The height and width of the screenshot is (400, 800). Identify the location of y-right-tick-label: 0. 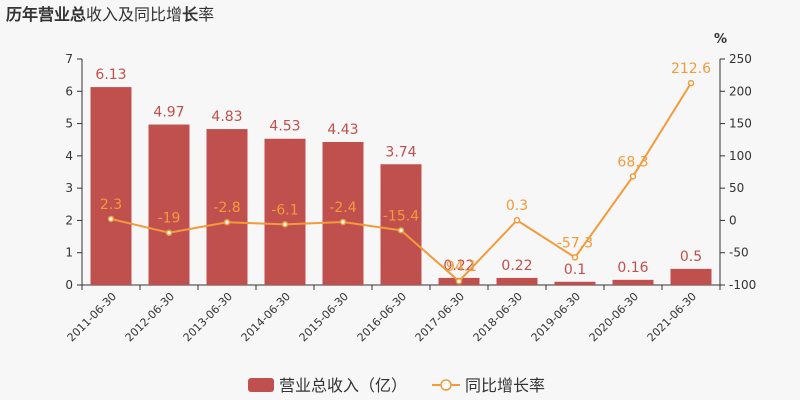
(733, 220).